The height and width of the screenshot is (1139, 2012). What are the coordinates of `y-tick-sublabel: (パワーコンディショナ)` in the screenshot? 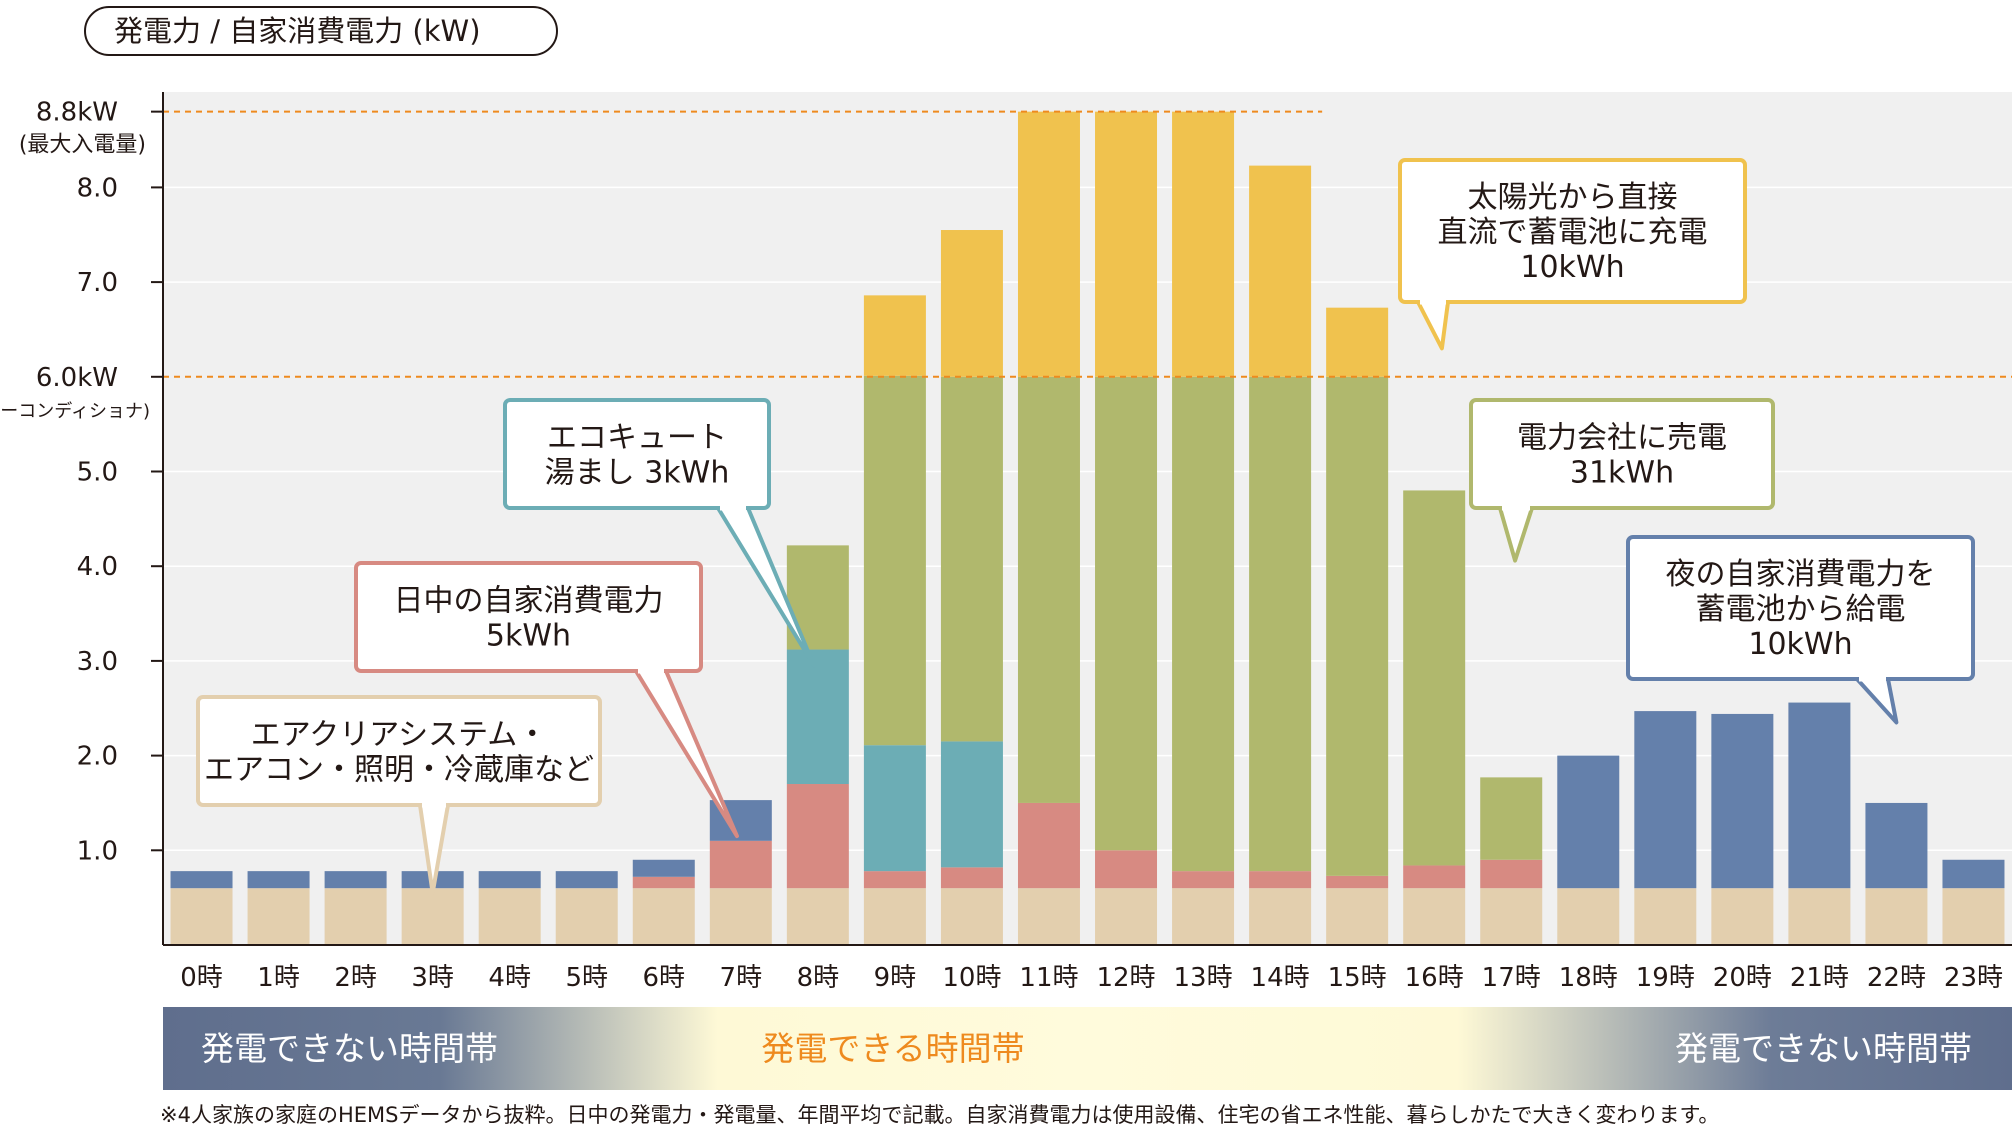 It's located at (75, 411).